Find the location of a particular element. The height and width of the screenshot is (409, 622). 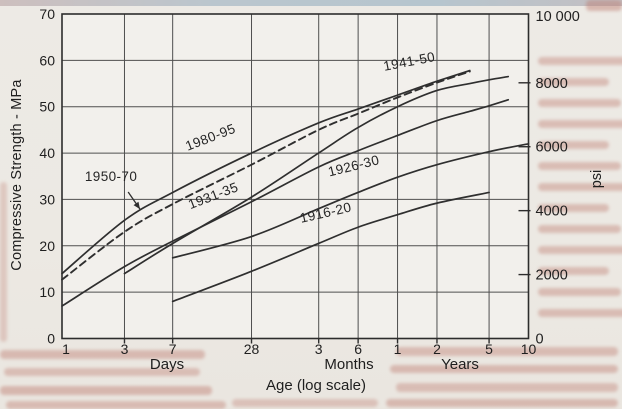

y-left-tick-label: 0 is located at coordinates (51, 339).